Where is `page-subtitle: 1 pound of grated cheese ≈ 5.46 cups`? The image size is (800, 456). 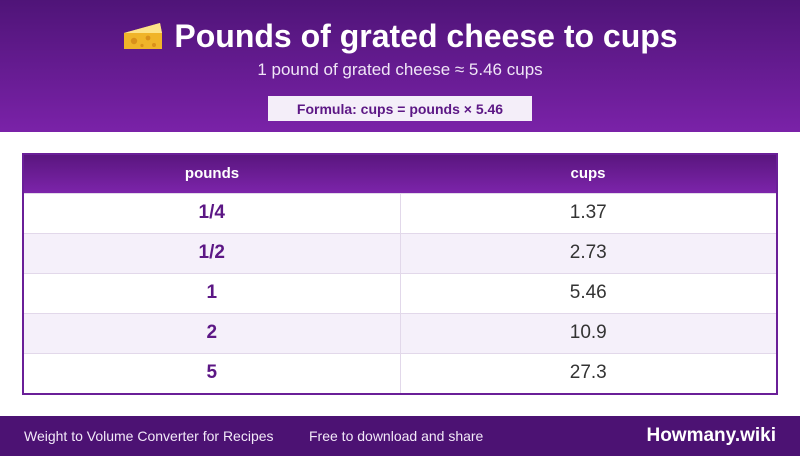
page-subtitle: 1 pound of grated cheese ≈ 5.46 cups is located at coordinates (400, 69).